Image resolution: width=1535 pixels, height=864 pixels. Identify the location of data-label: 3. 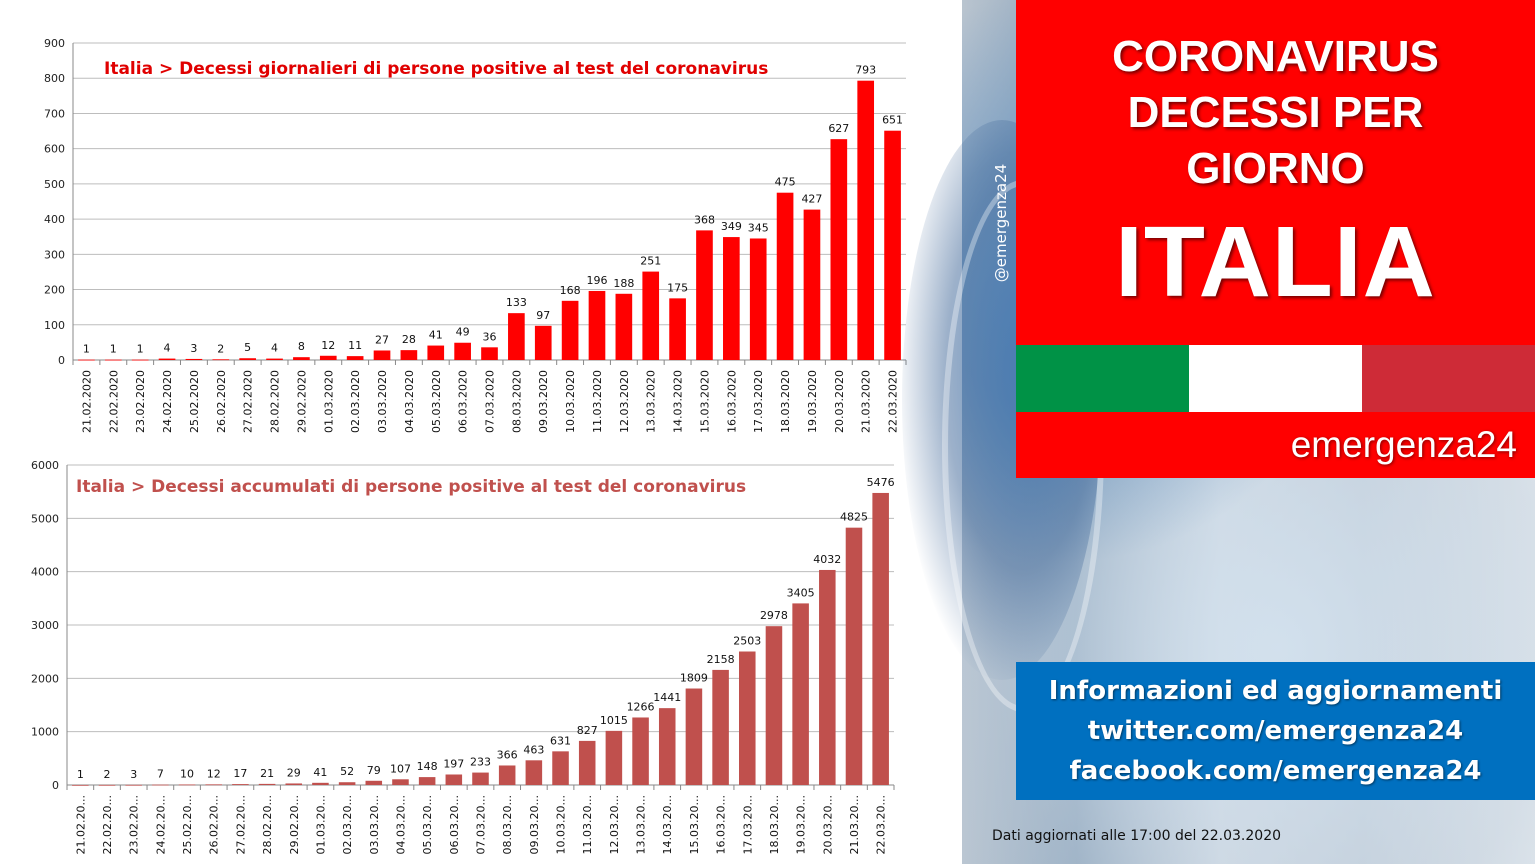
(193, 348).